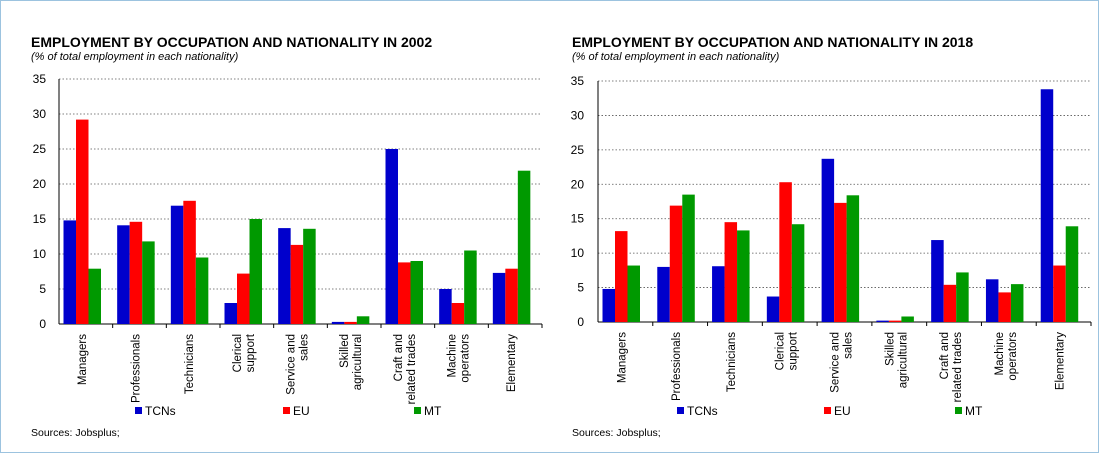 This screenshot has height=453, width=1099. What do you see at coordinates (1072, 274) in the screenshot?
I see `bar-mt-elementary` at bounding box center [1072, 274].